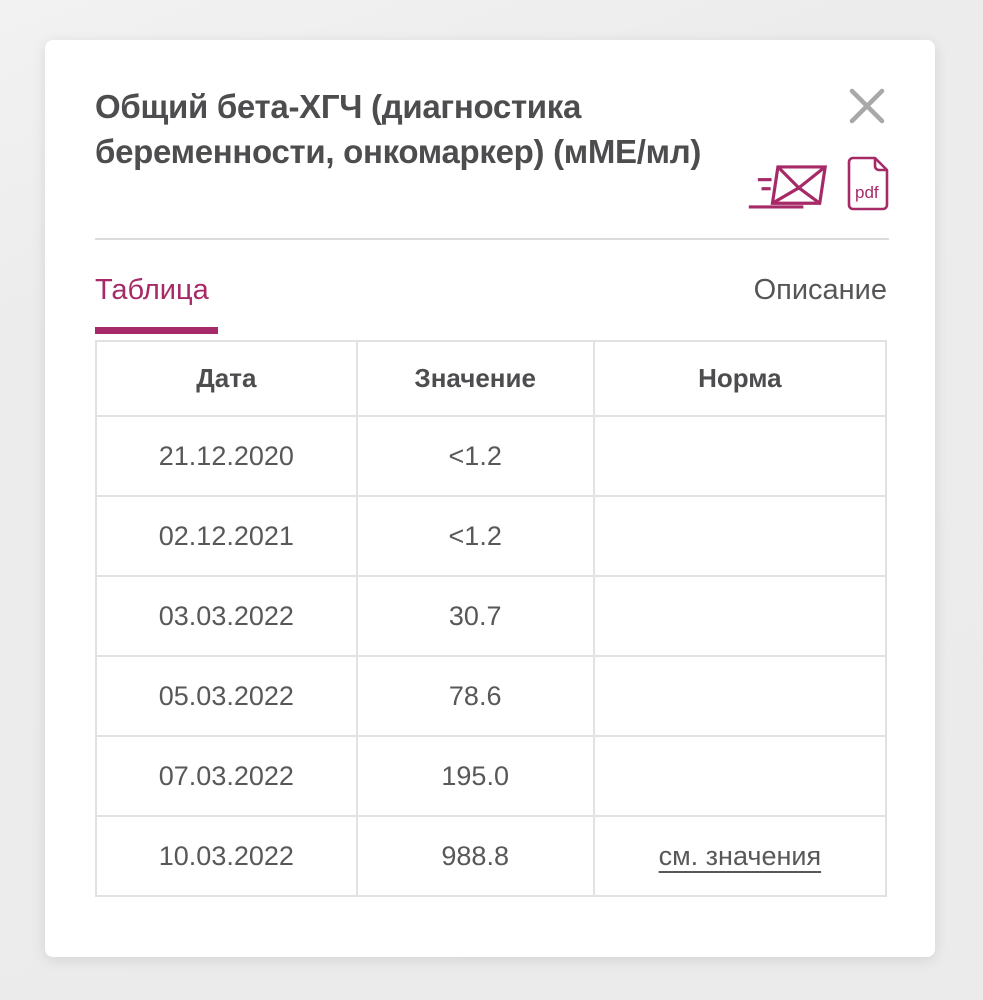  I want to click on table-header-row: Дата Значение Норма, so click(491, 378).